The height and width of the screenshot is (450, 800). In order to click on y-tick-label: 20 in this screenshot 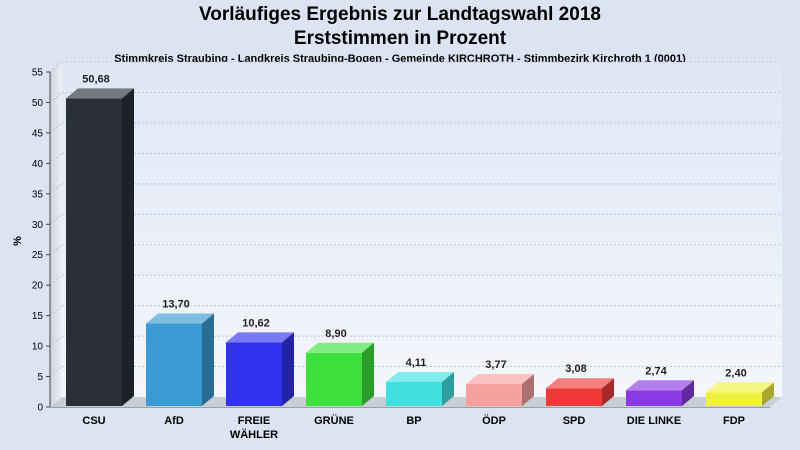, I will do `click(38, 286)`.